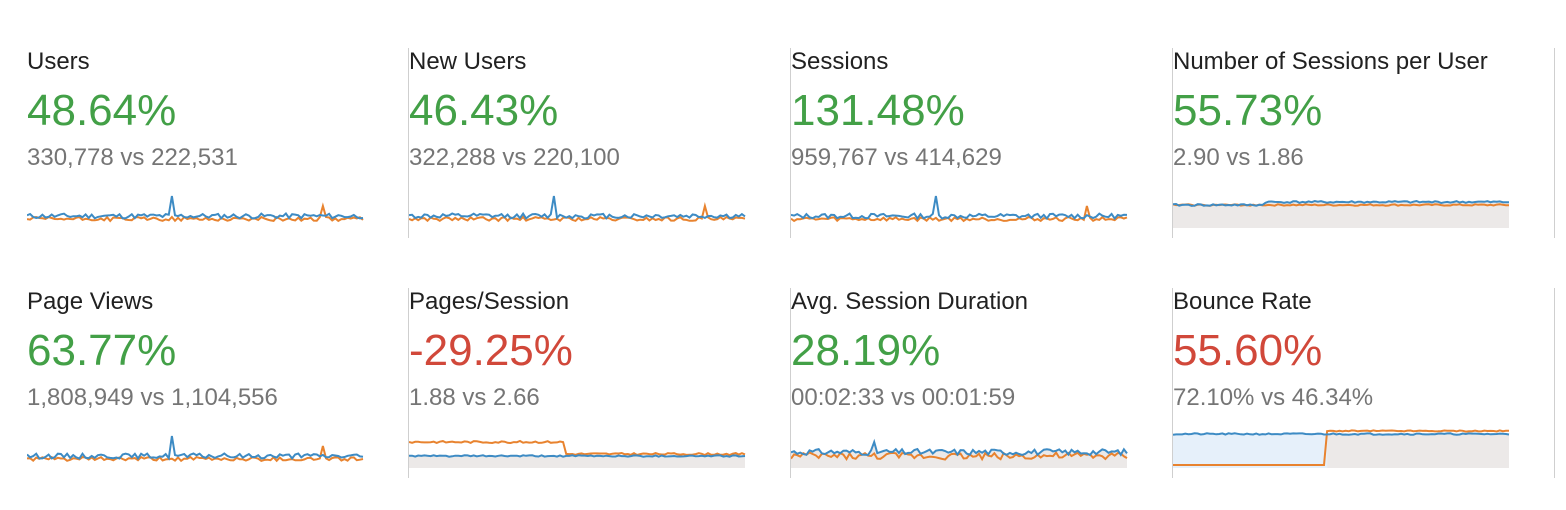 The image size is (1566, 510). I want to click on sparkline-sessions-per-user, so click(1341, 213).